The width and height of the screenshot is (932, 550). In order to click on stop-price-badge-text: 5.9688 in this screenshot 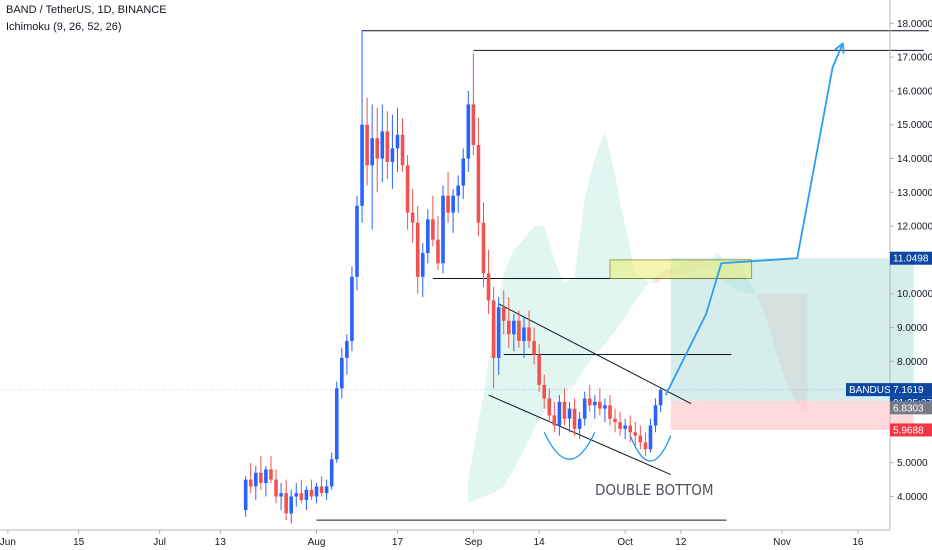, I will do `click(908, 430)`.